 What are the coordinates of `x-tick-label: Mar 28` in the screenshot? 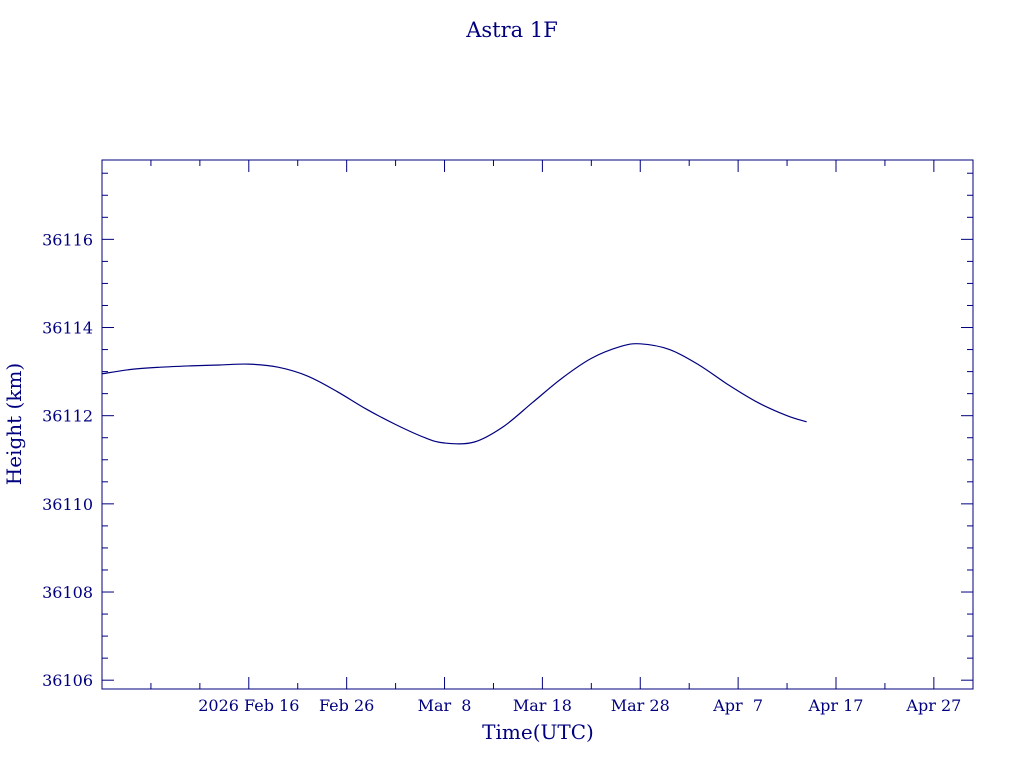 It's located at (640, 705).